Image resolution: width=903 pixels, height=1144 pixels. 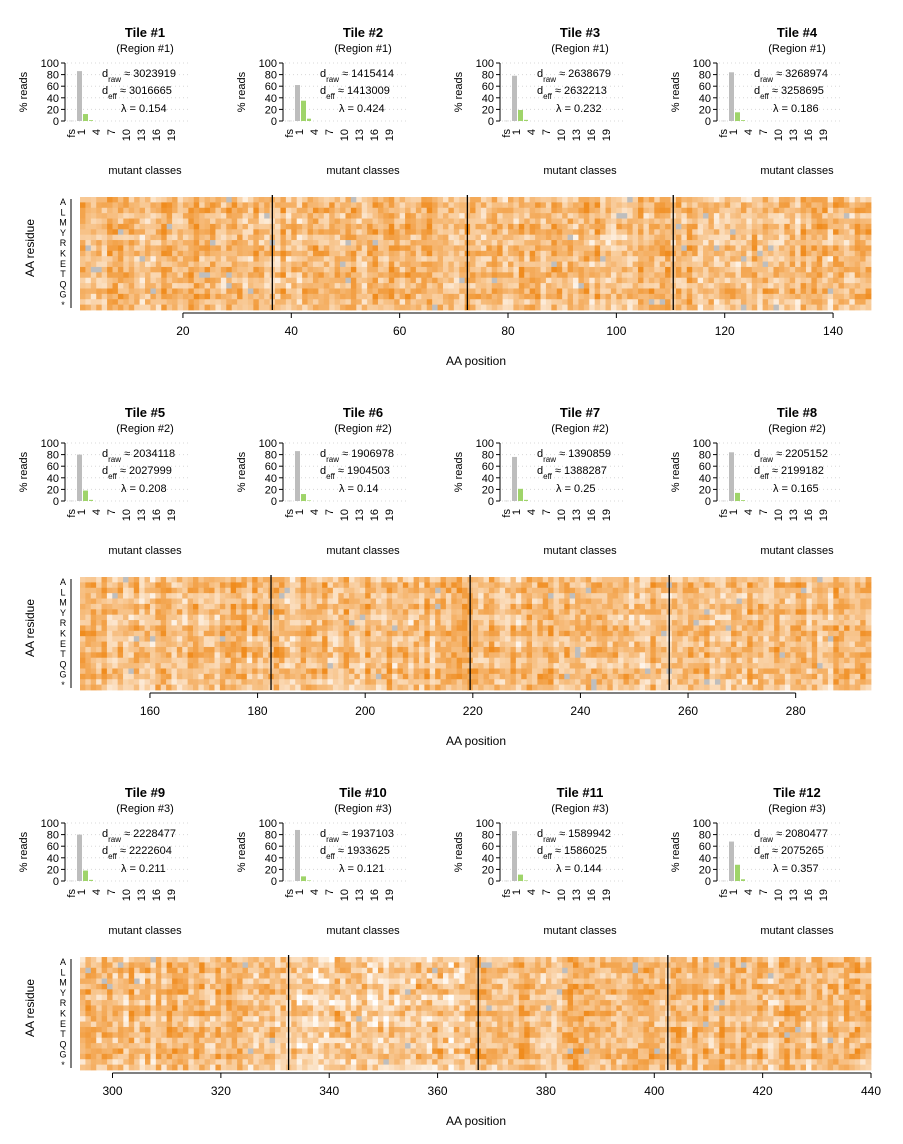 I want to click on lambda-label: λ = 0.154, so click(x=144, y=109).